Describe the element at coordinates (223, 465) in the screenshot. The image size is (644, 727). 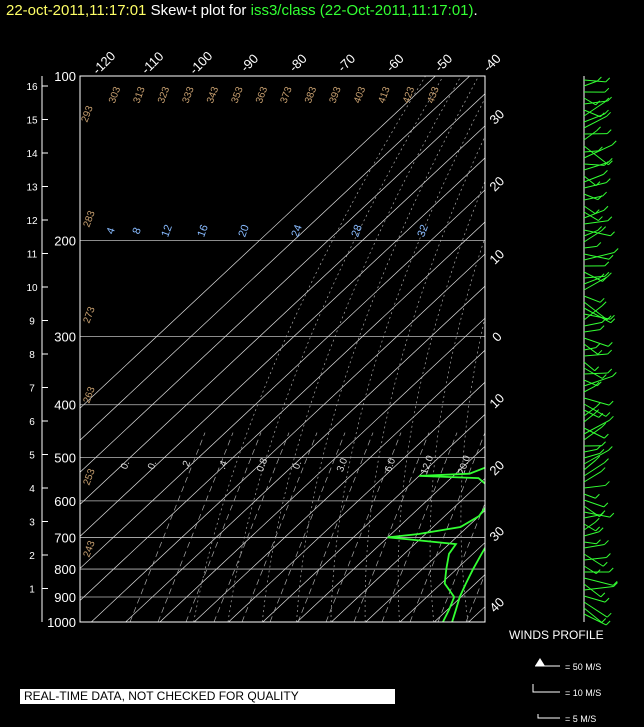
I see `lower-mixing-label-text: .4` at that location.